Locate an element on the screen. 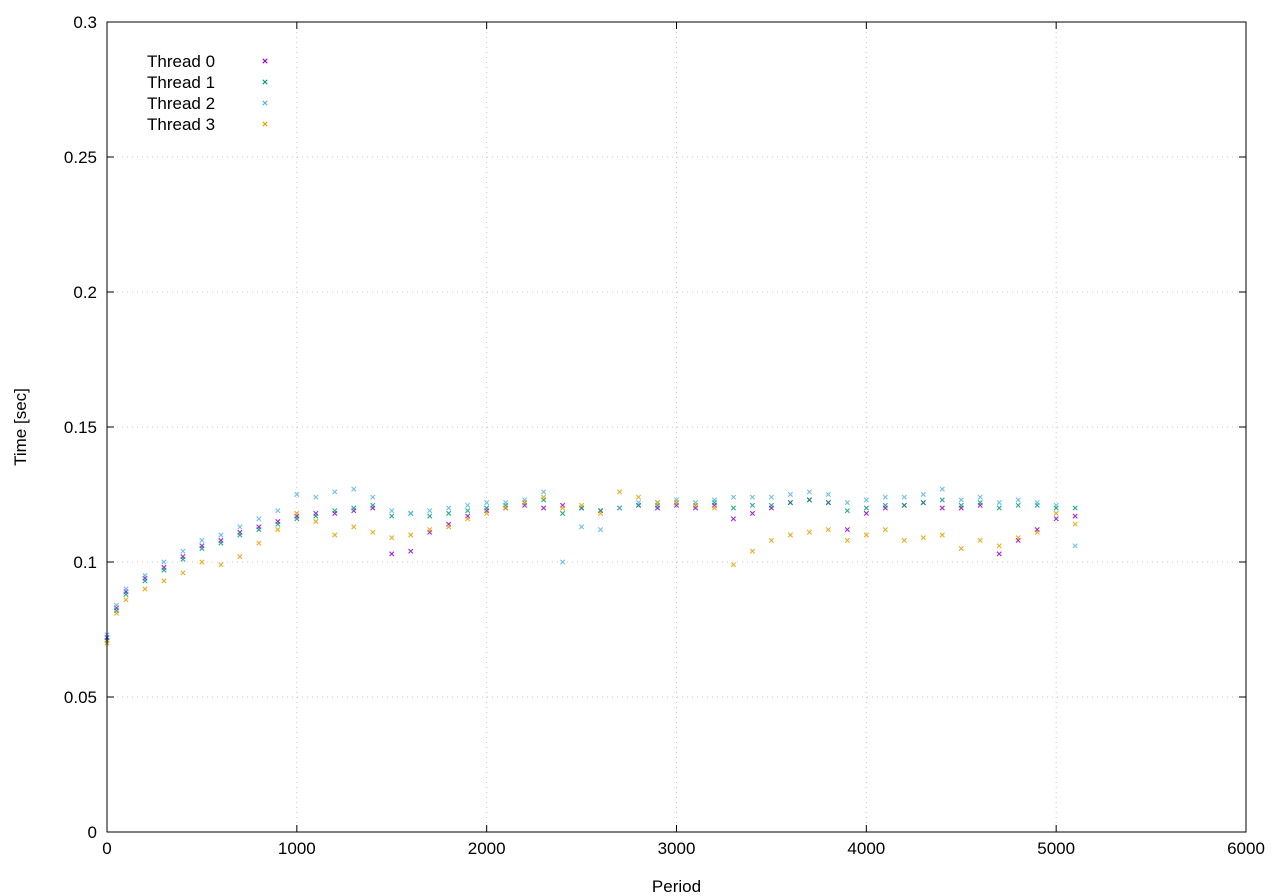 This screenshot has width=1280, height=896. plot-area is located at coordinates (591, 566).